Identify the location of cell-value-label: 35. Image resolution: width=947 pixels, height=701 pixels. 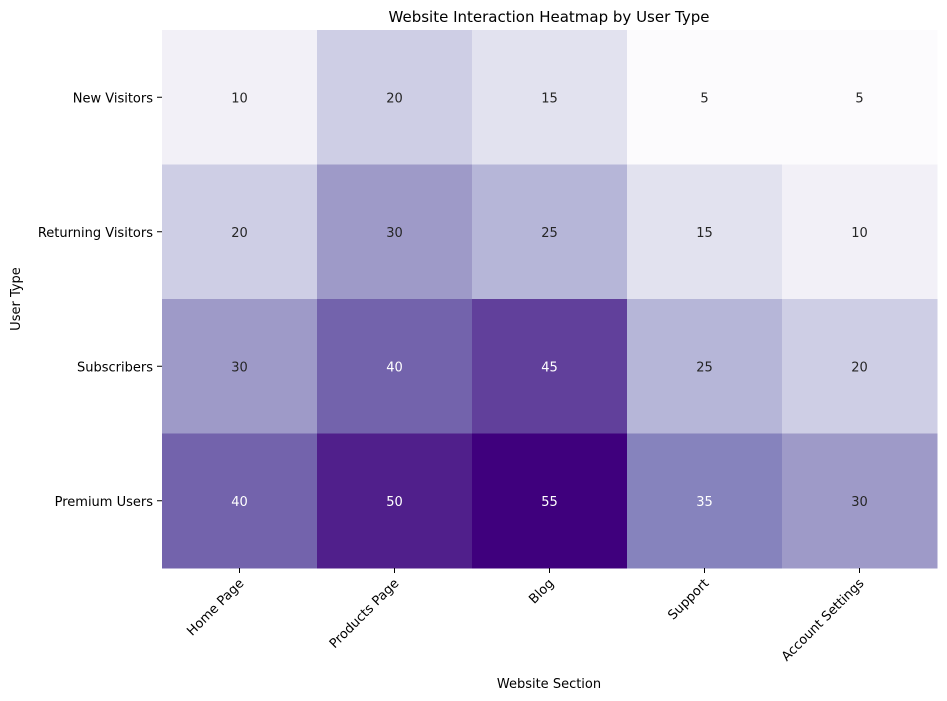
(704, 502).